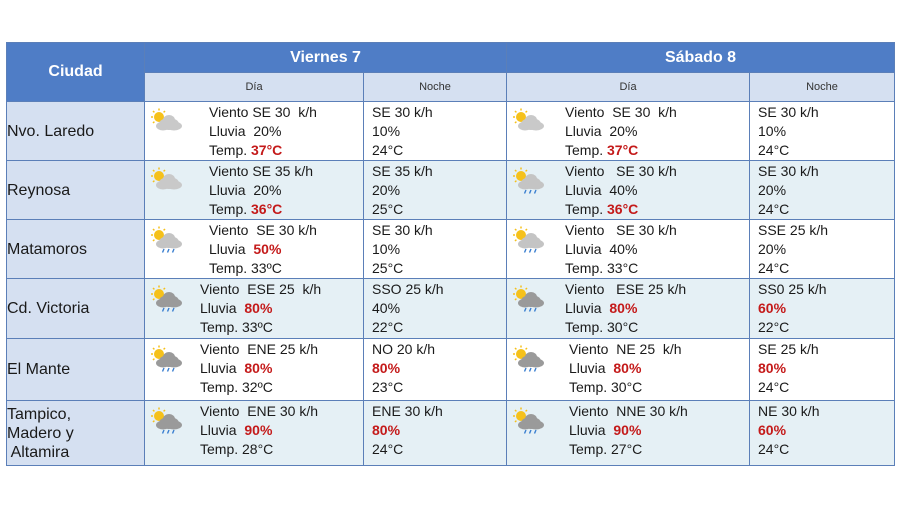 This screenshot has width=900, height=506. I want to click on day-forecast: Viento SE 35 k/h Lluvia 20% Temp. 36°C, so click(254, 190).